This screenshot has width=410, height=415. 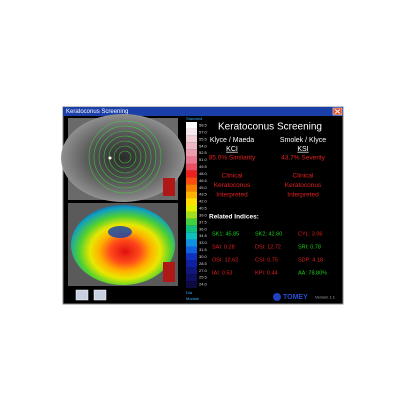 I want to click on index-value: IAI: 0.53, so click(x=222, y=273).